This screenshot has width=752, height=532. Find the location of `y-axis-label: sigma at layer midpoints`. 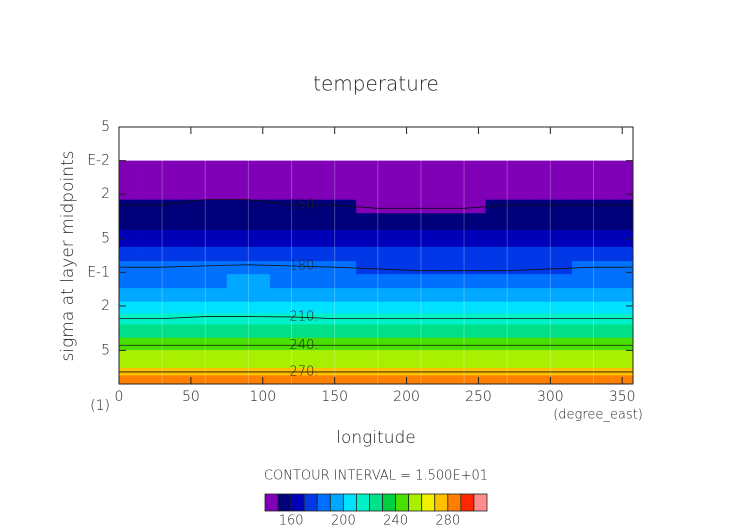

y-axis-label: sigma at layer midpoints is located at coordinates (68, 256).